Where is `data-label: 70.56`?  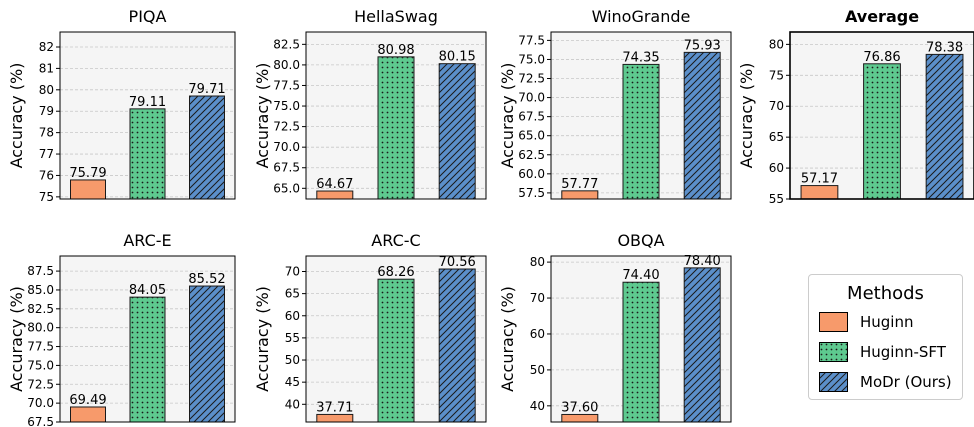 data-label: 70.56 is located at coordinates (457, 262).